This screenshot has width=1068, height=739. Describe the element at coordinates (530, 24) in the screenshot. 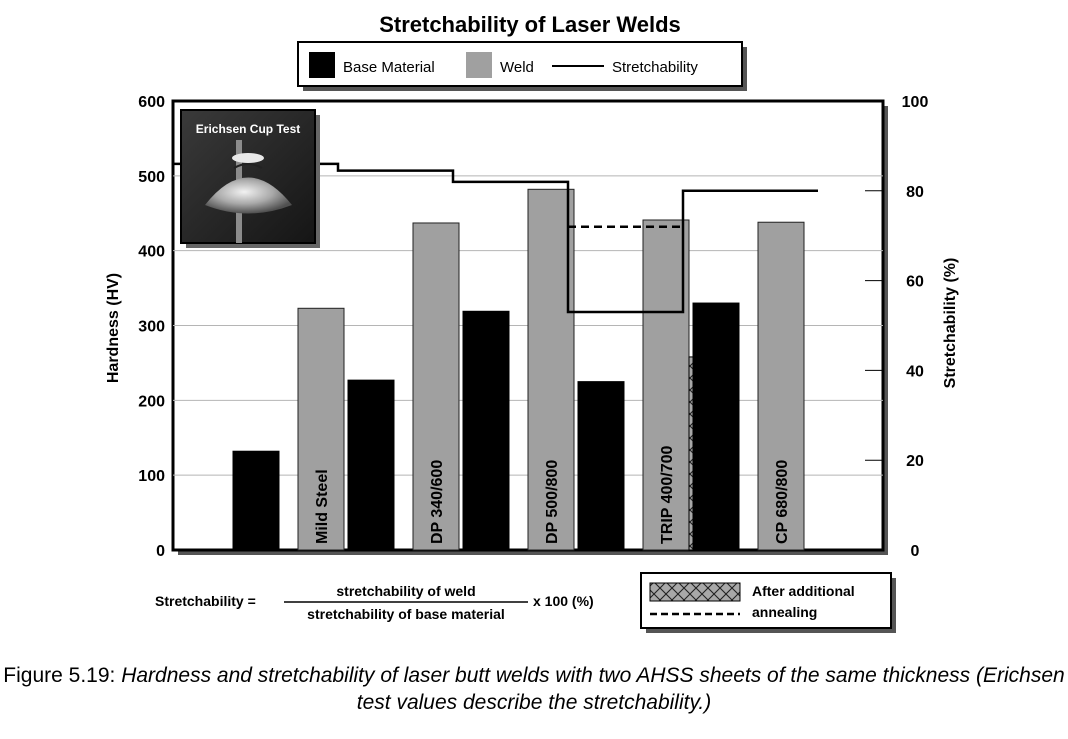

I see `chart-title: Stretchability of Laser Welds` at that location.